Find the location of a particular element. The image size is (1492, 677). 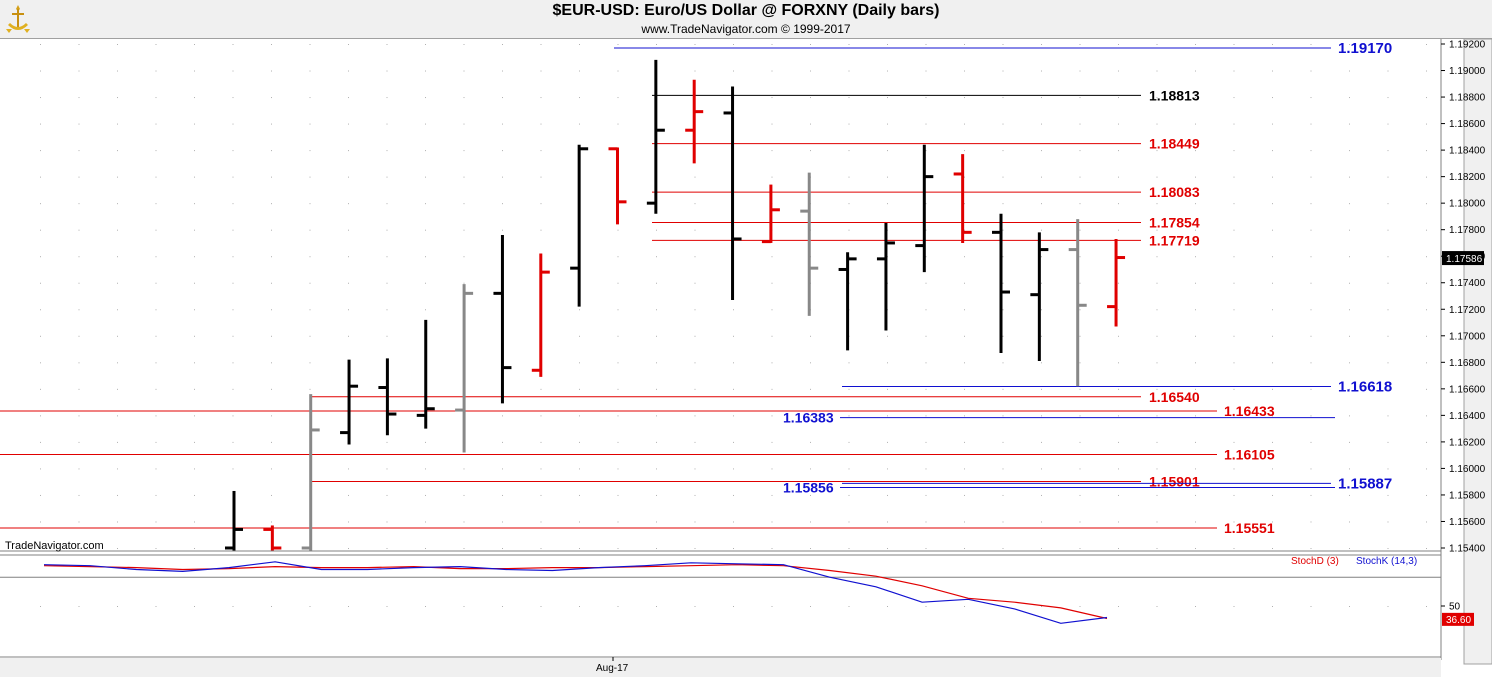

legend-stochk: StochK (14,3) is located at coordinates (1386, 561).